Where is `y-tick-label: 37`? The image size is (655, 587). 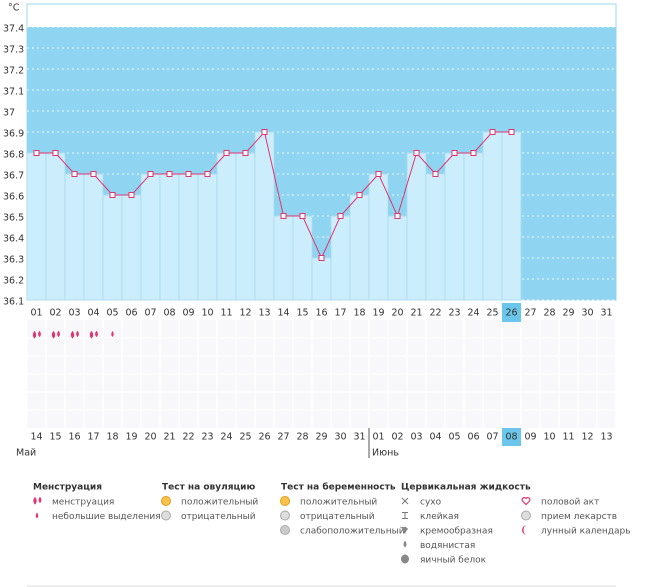
y-tick-label: 37 is located at coordinates (9, 113).